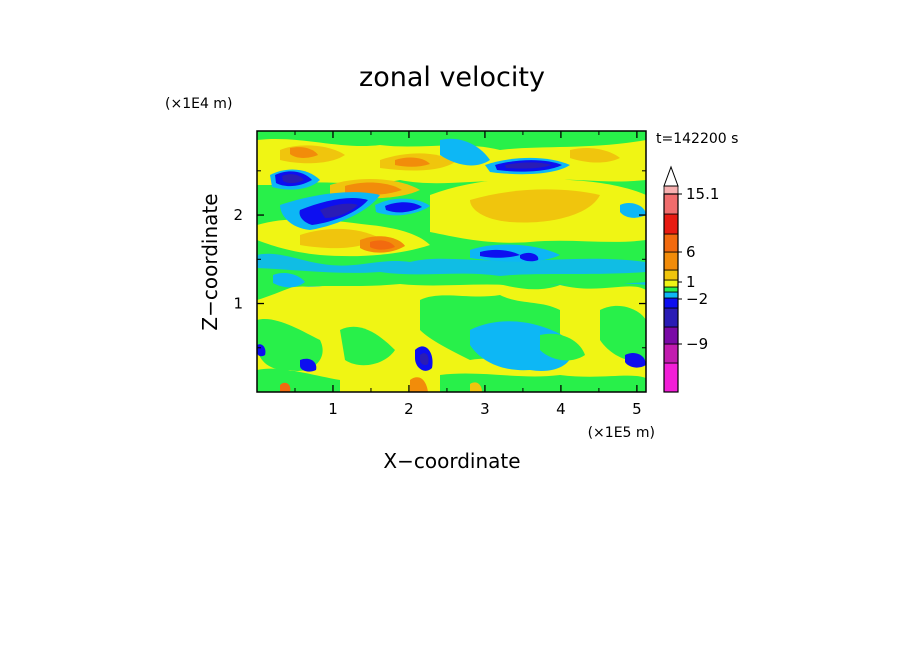 Image resolution: width=904 pixels, height=654 pixels. What do you see at coordinates (238, 215) in the screenshot?
I see `y-tick-label: 2` at bounding box center [238, 215].